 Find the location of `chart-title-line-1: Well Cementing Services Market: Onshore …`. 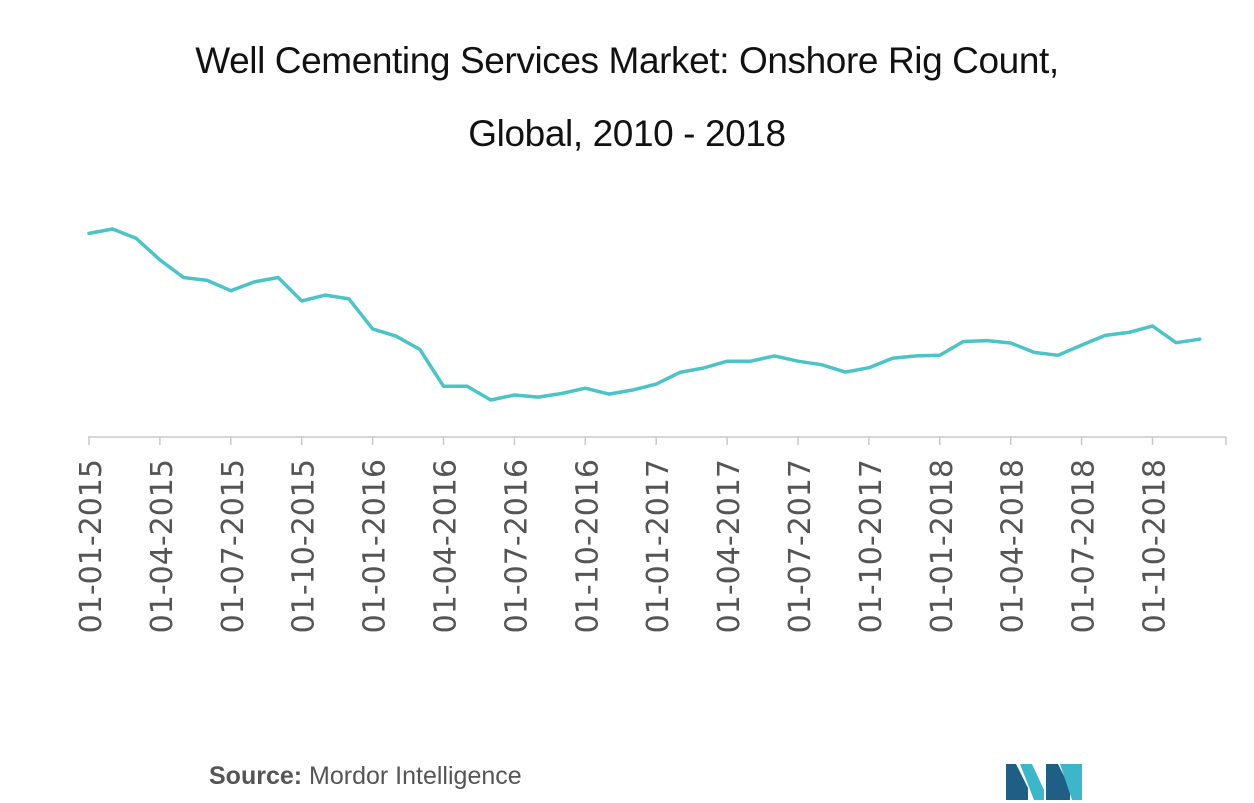

chart-title-line-1: Well Cementing Services Market: Onshore … is located at coordinates (627, 60).